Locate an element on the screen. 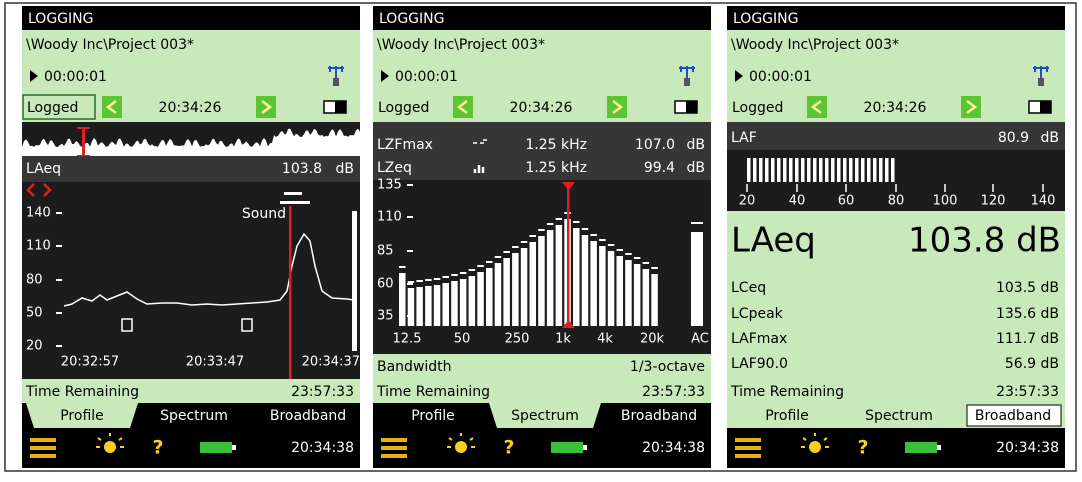 This screenshot has width=1082, height=482. y-tick-label: 135 is located at coordinates (389, 185).